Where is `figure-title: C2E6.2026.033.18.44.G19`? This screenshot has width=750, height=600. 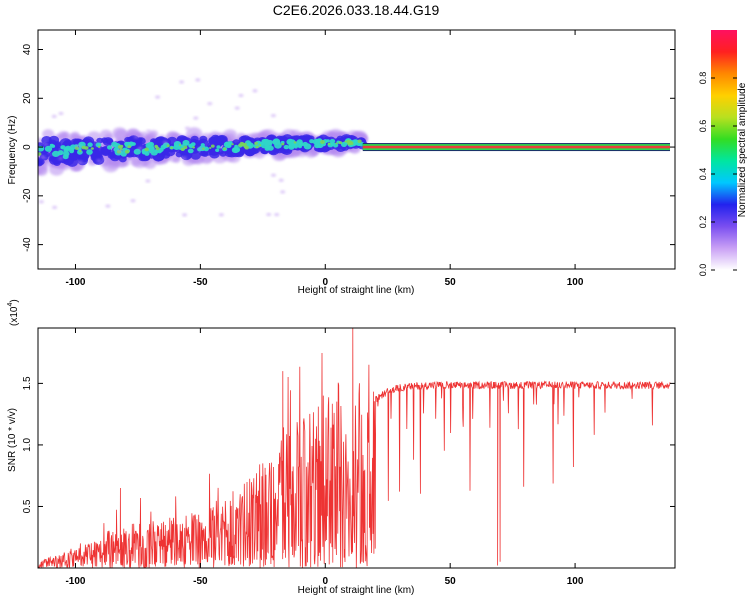
figure-title: C2E6.2026.033.18.44.G19 is located at coordinates (356, 10).